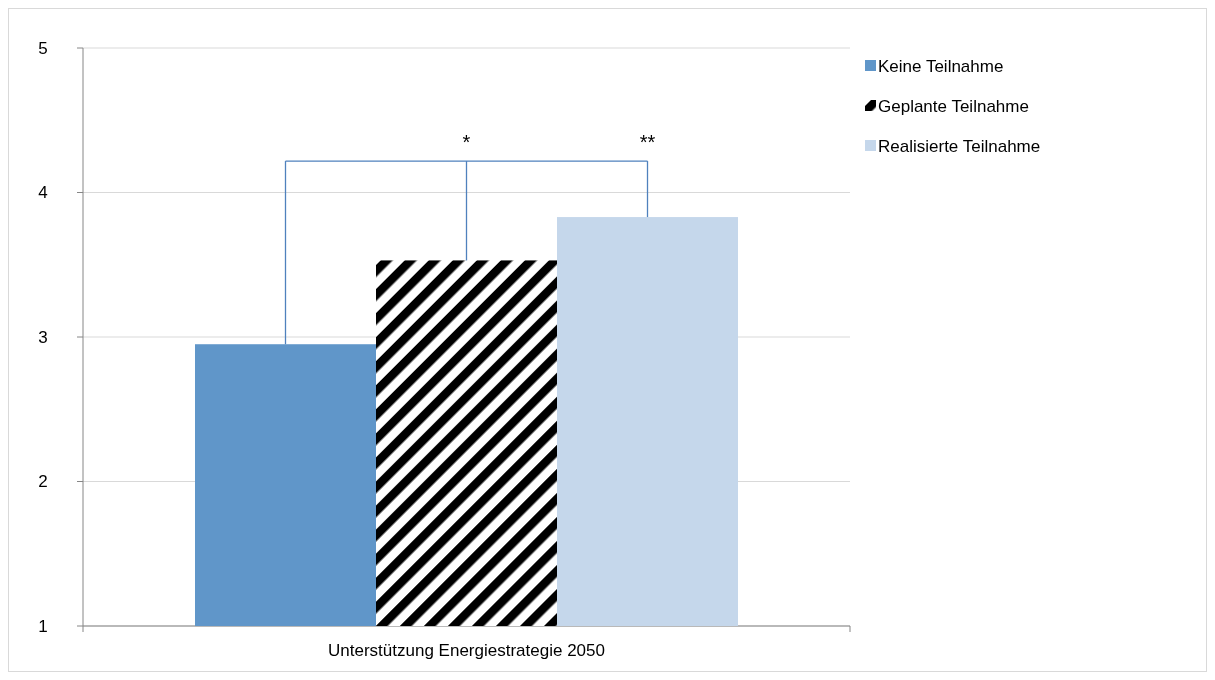  Describe the element at coordinates (43, 48) in the screenshot. I see `y-tick-label: 5` at that location.